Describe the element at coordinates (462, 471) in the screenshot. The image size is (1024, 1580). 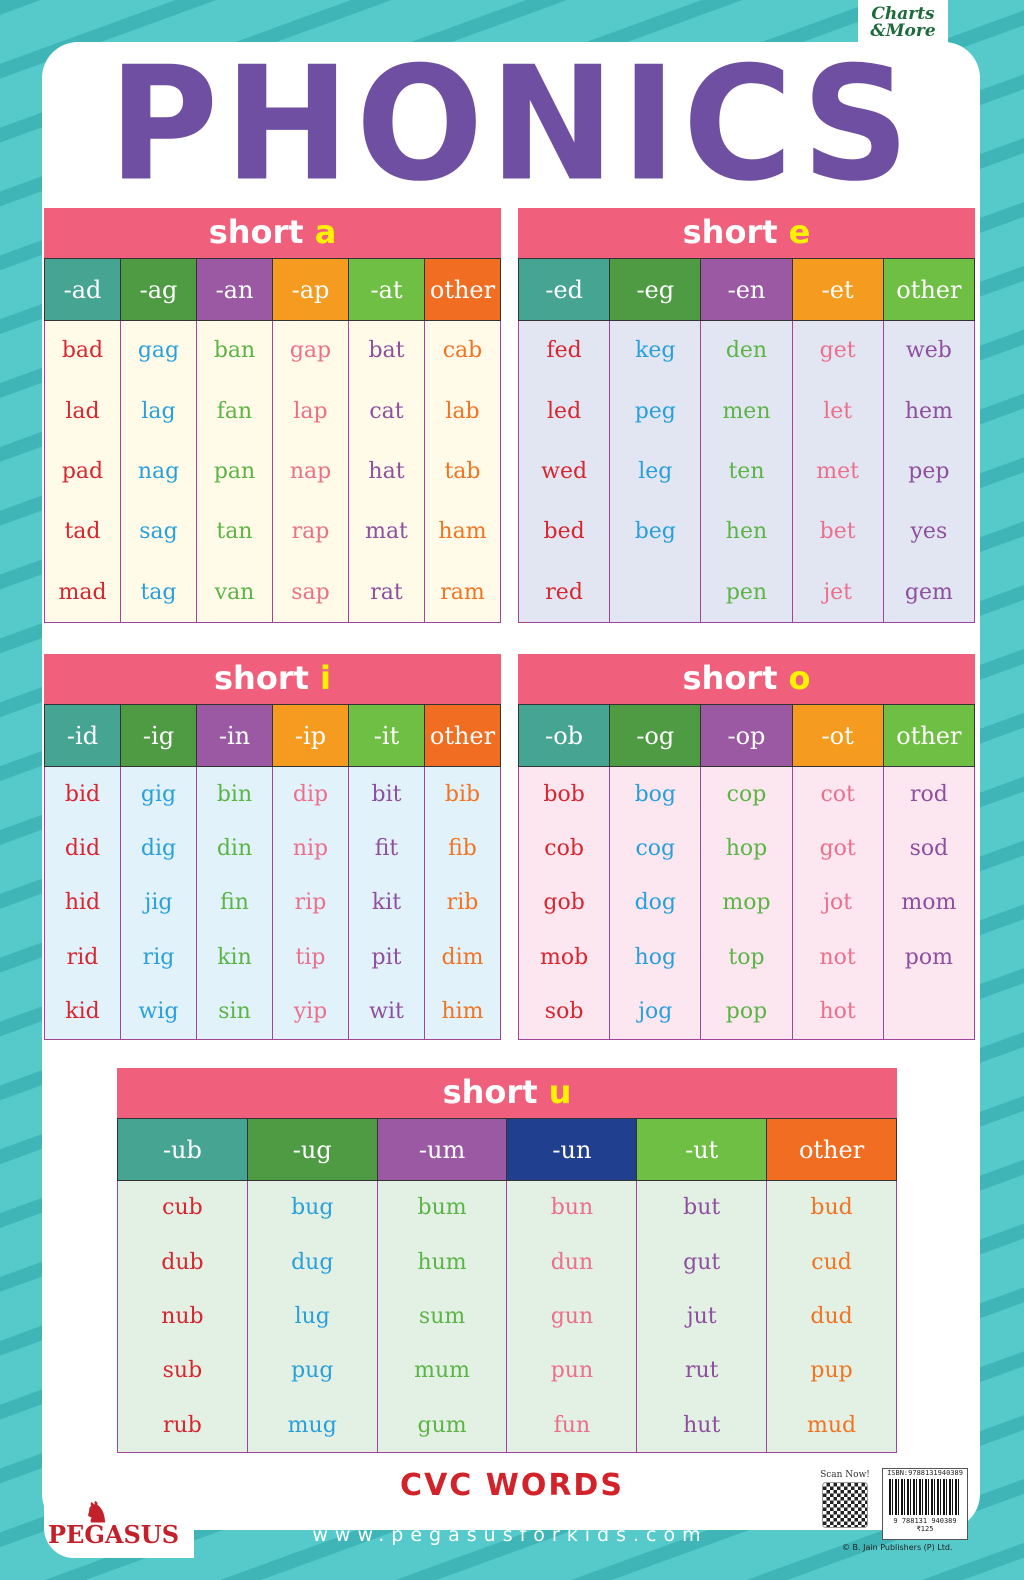
I see `word-cell: tab` at that location.